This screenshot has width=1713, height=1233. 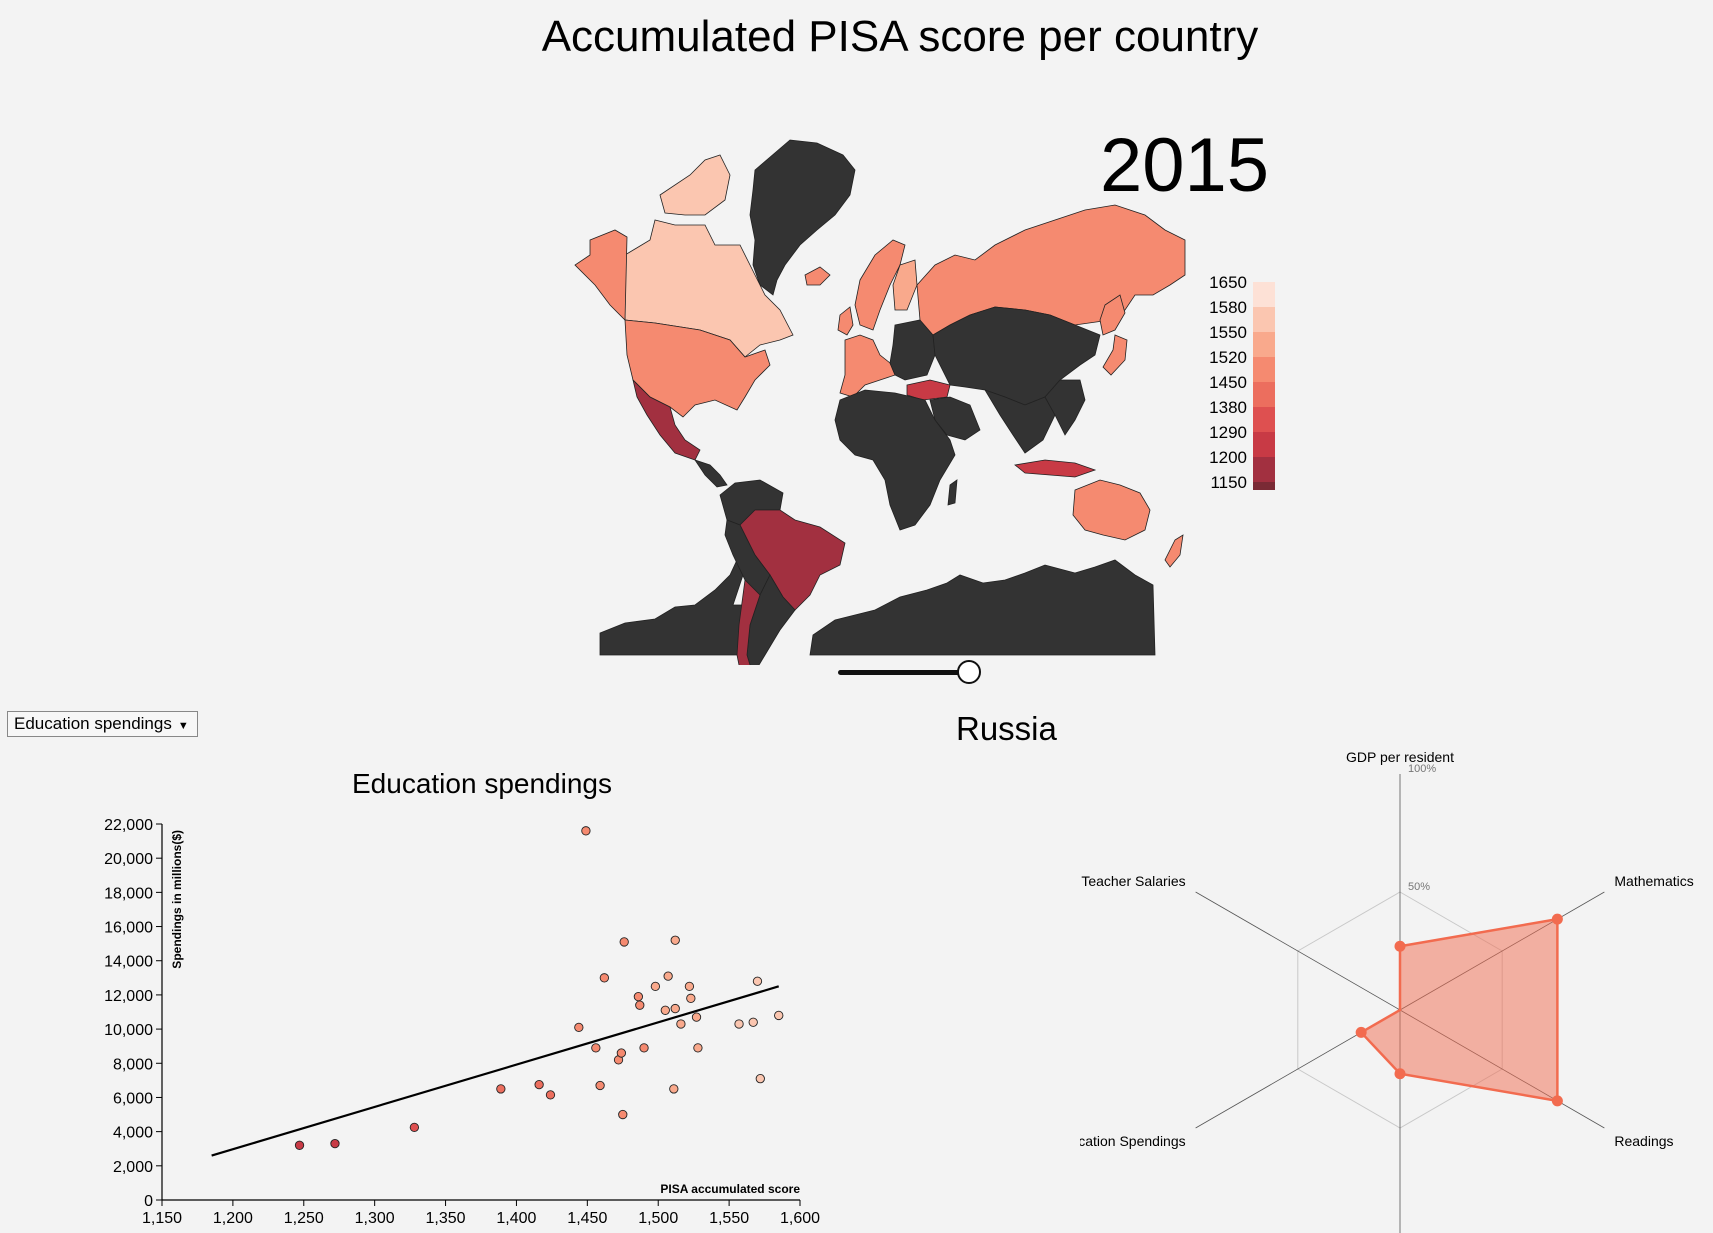 What do you see at coordinates (133, 1064) in the screenshot?
I see `y-tick-label: 8,000` at bounding box center [133, 1064].